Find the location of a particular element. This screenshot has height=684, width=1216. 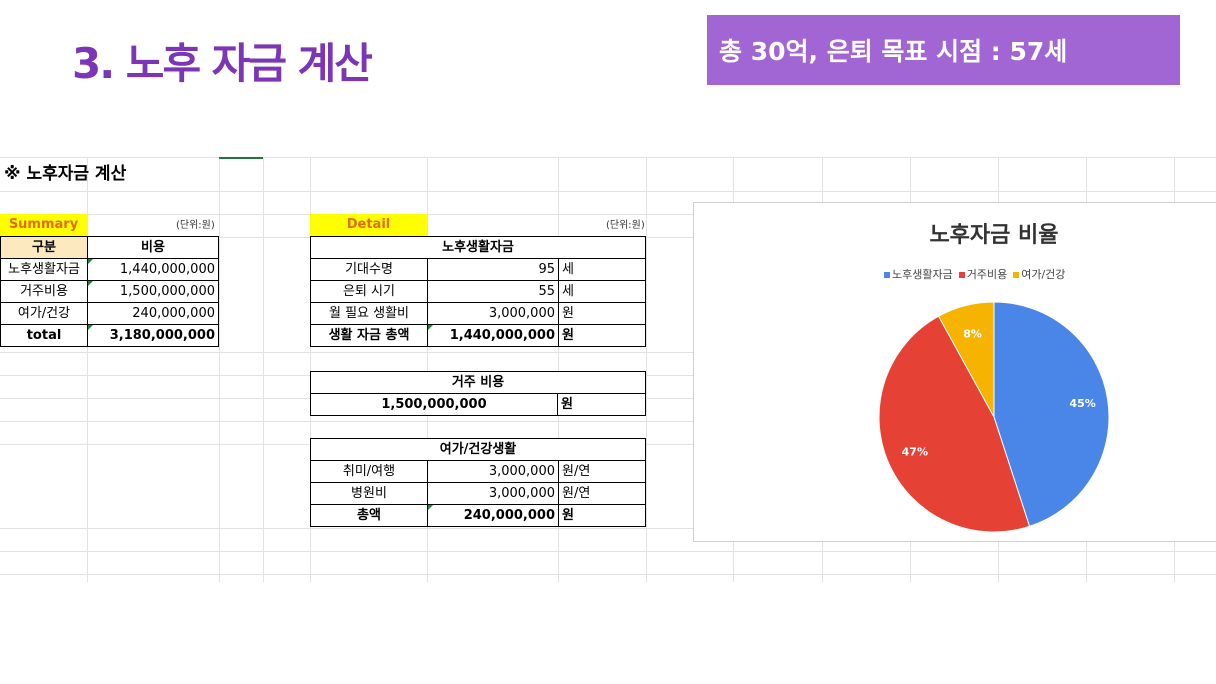

legend-label: 거주비용 is located at coordinates (987, 274).